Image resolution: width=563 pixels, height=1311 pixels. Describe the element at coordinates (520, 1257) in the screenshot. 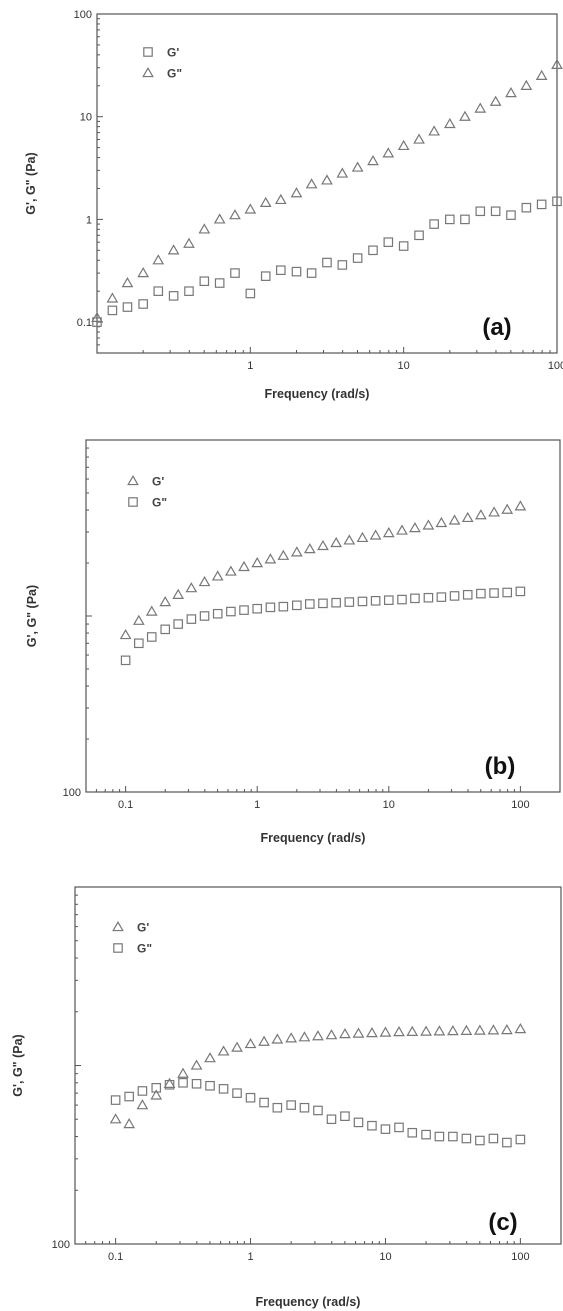

I see `x-tick-label: 100` at that location.